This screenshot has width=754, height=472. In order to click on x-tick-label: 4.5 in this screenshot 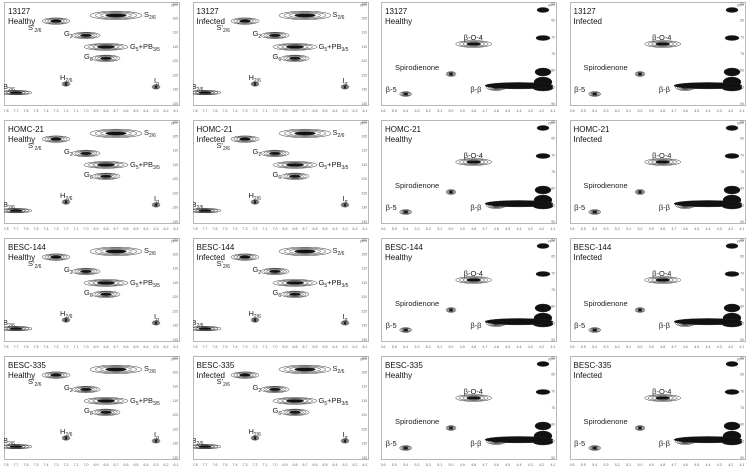, I will do `click(696, 347)`.